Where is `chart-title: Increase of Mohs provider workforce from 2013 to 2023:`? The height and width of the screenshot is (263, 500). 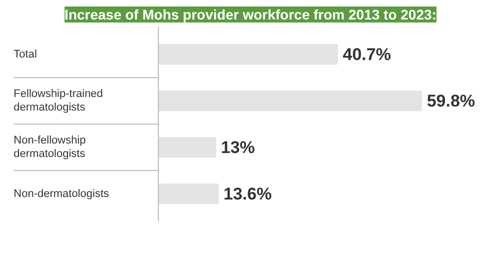
chart-title: Increase of Mohs provider workforce from 2013 to 2023: is located at coordinates (250, 14).